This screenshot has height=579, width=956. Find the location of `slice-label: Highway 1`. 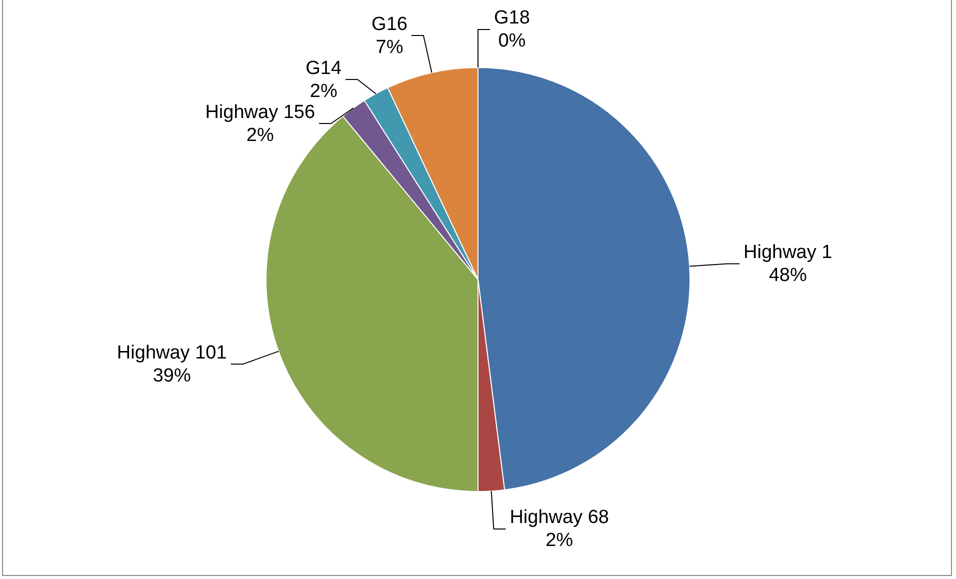

slice-label: Highway 1 is located at coordinates (788, 253).